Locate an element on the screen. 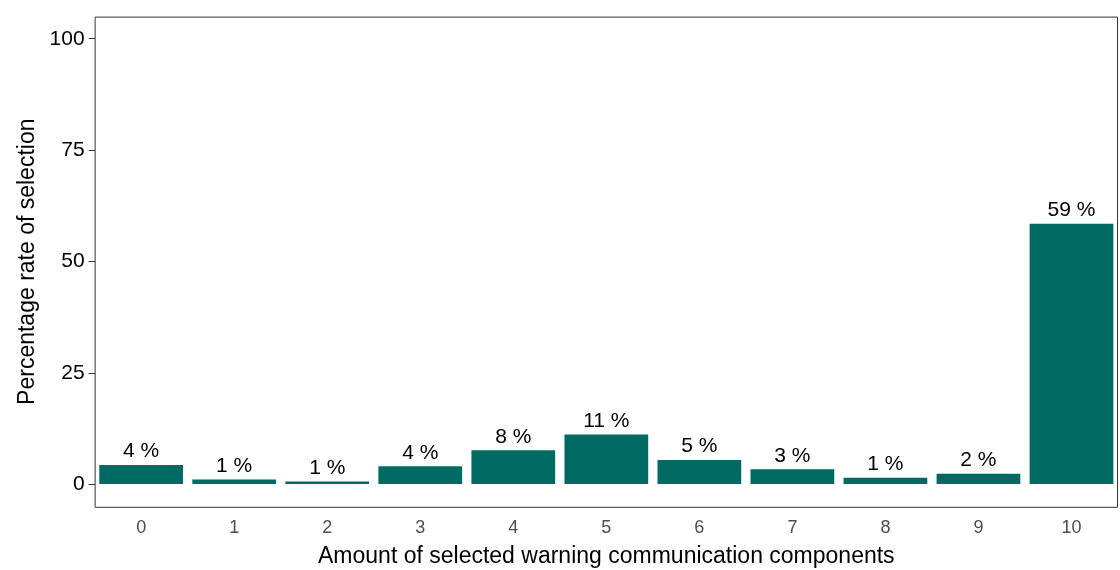 The width and height of the screenshot is (1120, 570). x-tick-label: 6 is located at coordinates (699, 526).